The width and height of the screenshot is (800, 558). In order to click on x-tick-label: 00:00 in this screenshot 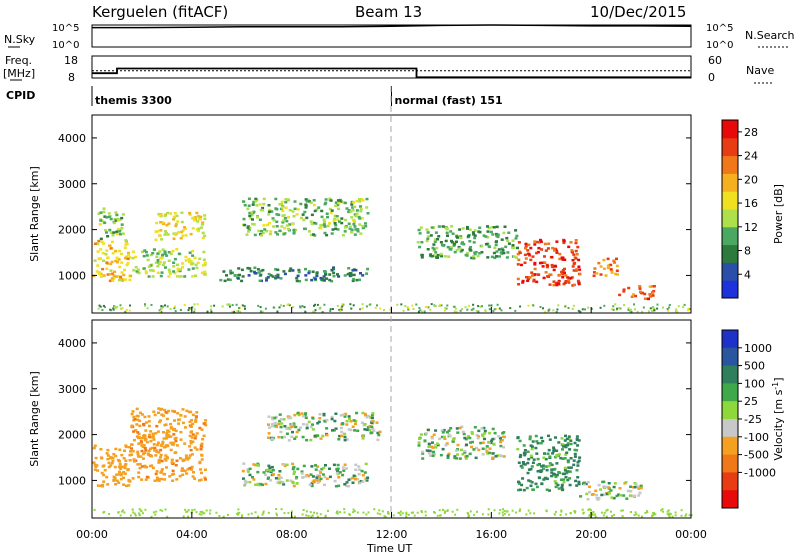, I will do `click(92, 534)`.